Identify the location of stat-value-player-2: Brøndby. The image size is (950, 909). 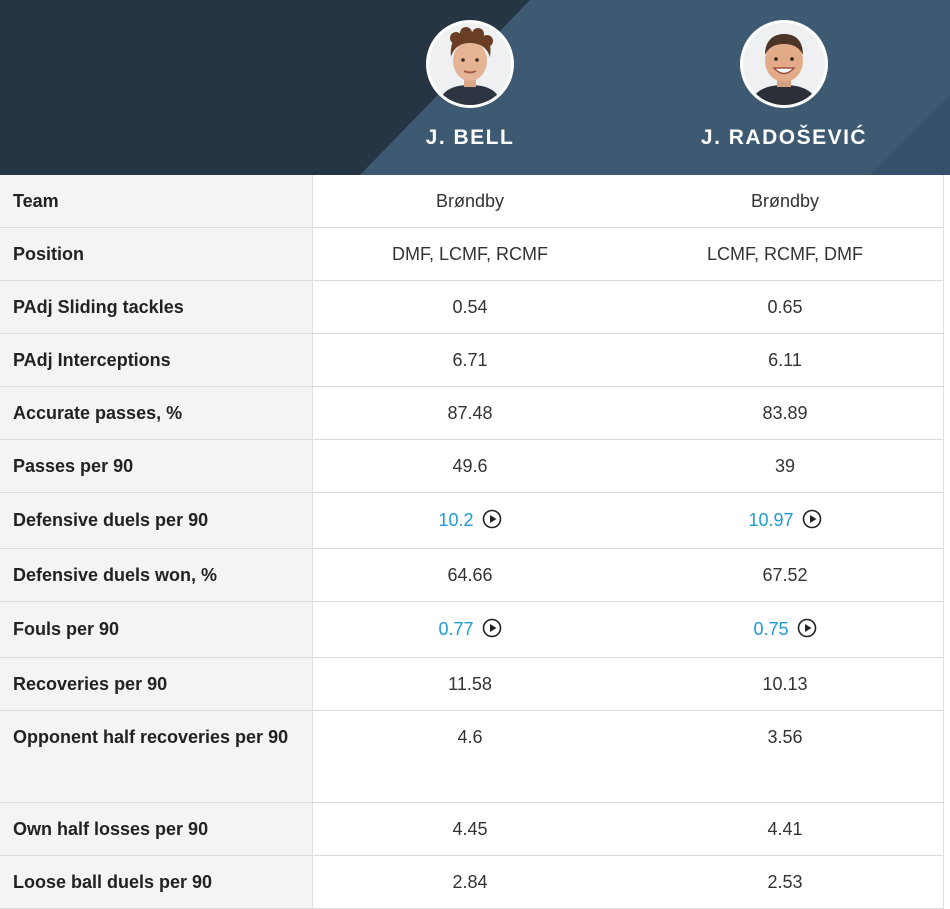
(785, 201).